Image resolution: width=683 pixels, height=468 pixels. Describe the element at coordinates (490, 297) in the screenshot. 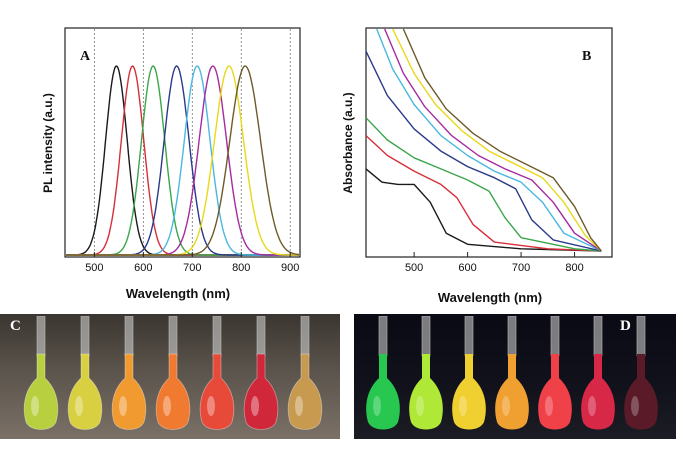

I see `panel-b-x-axis-label: Wavelength (nm)` at that location.